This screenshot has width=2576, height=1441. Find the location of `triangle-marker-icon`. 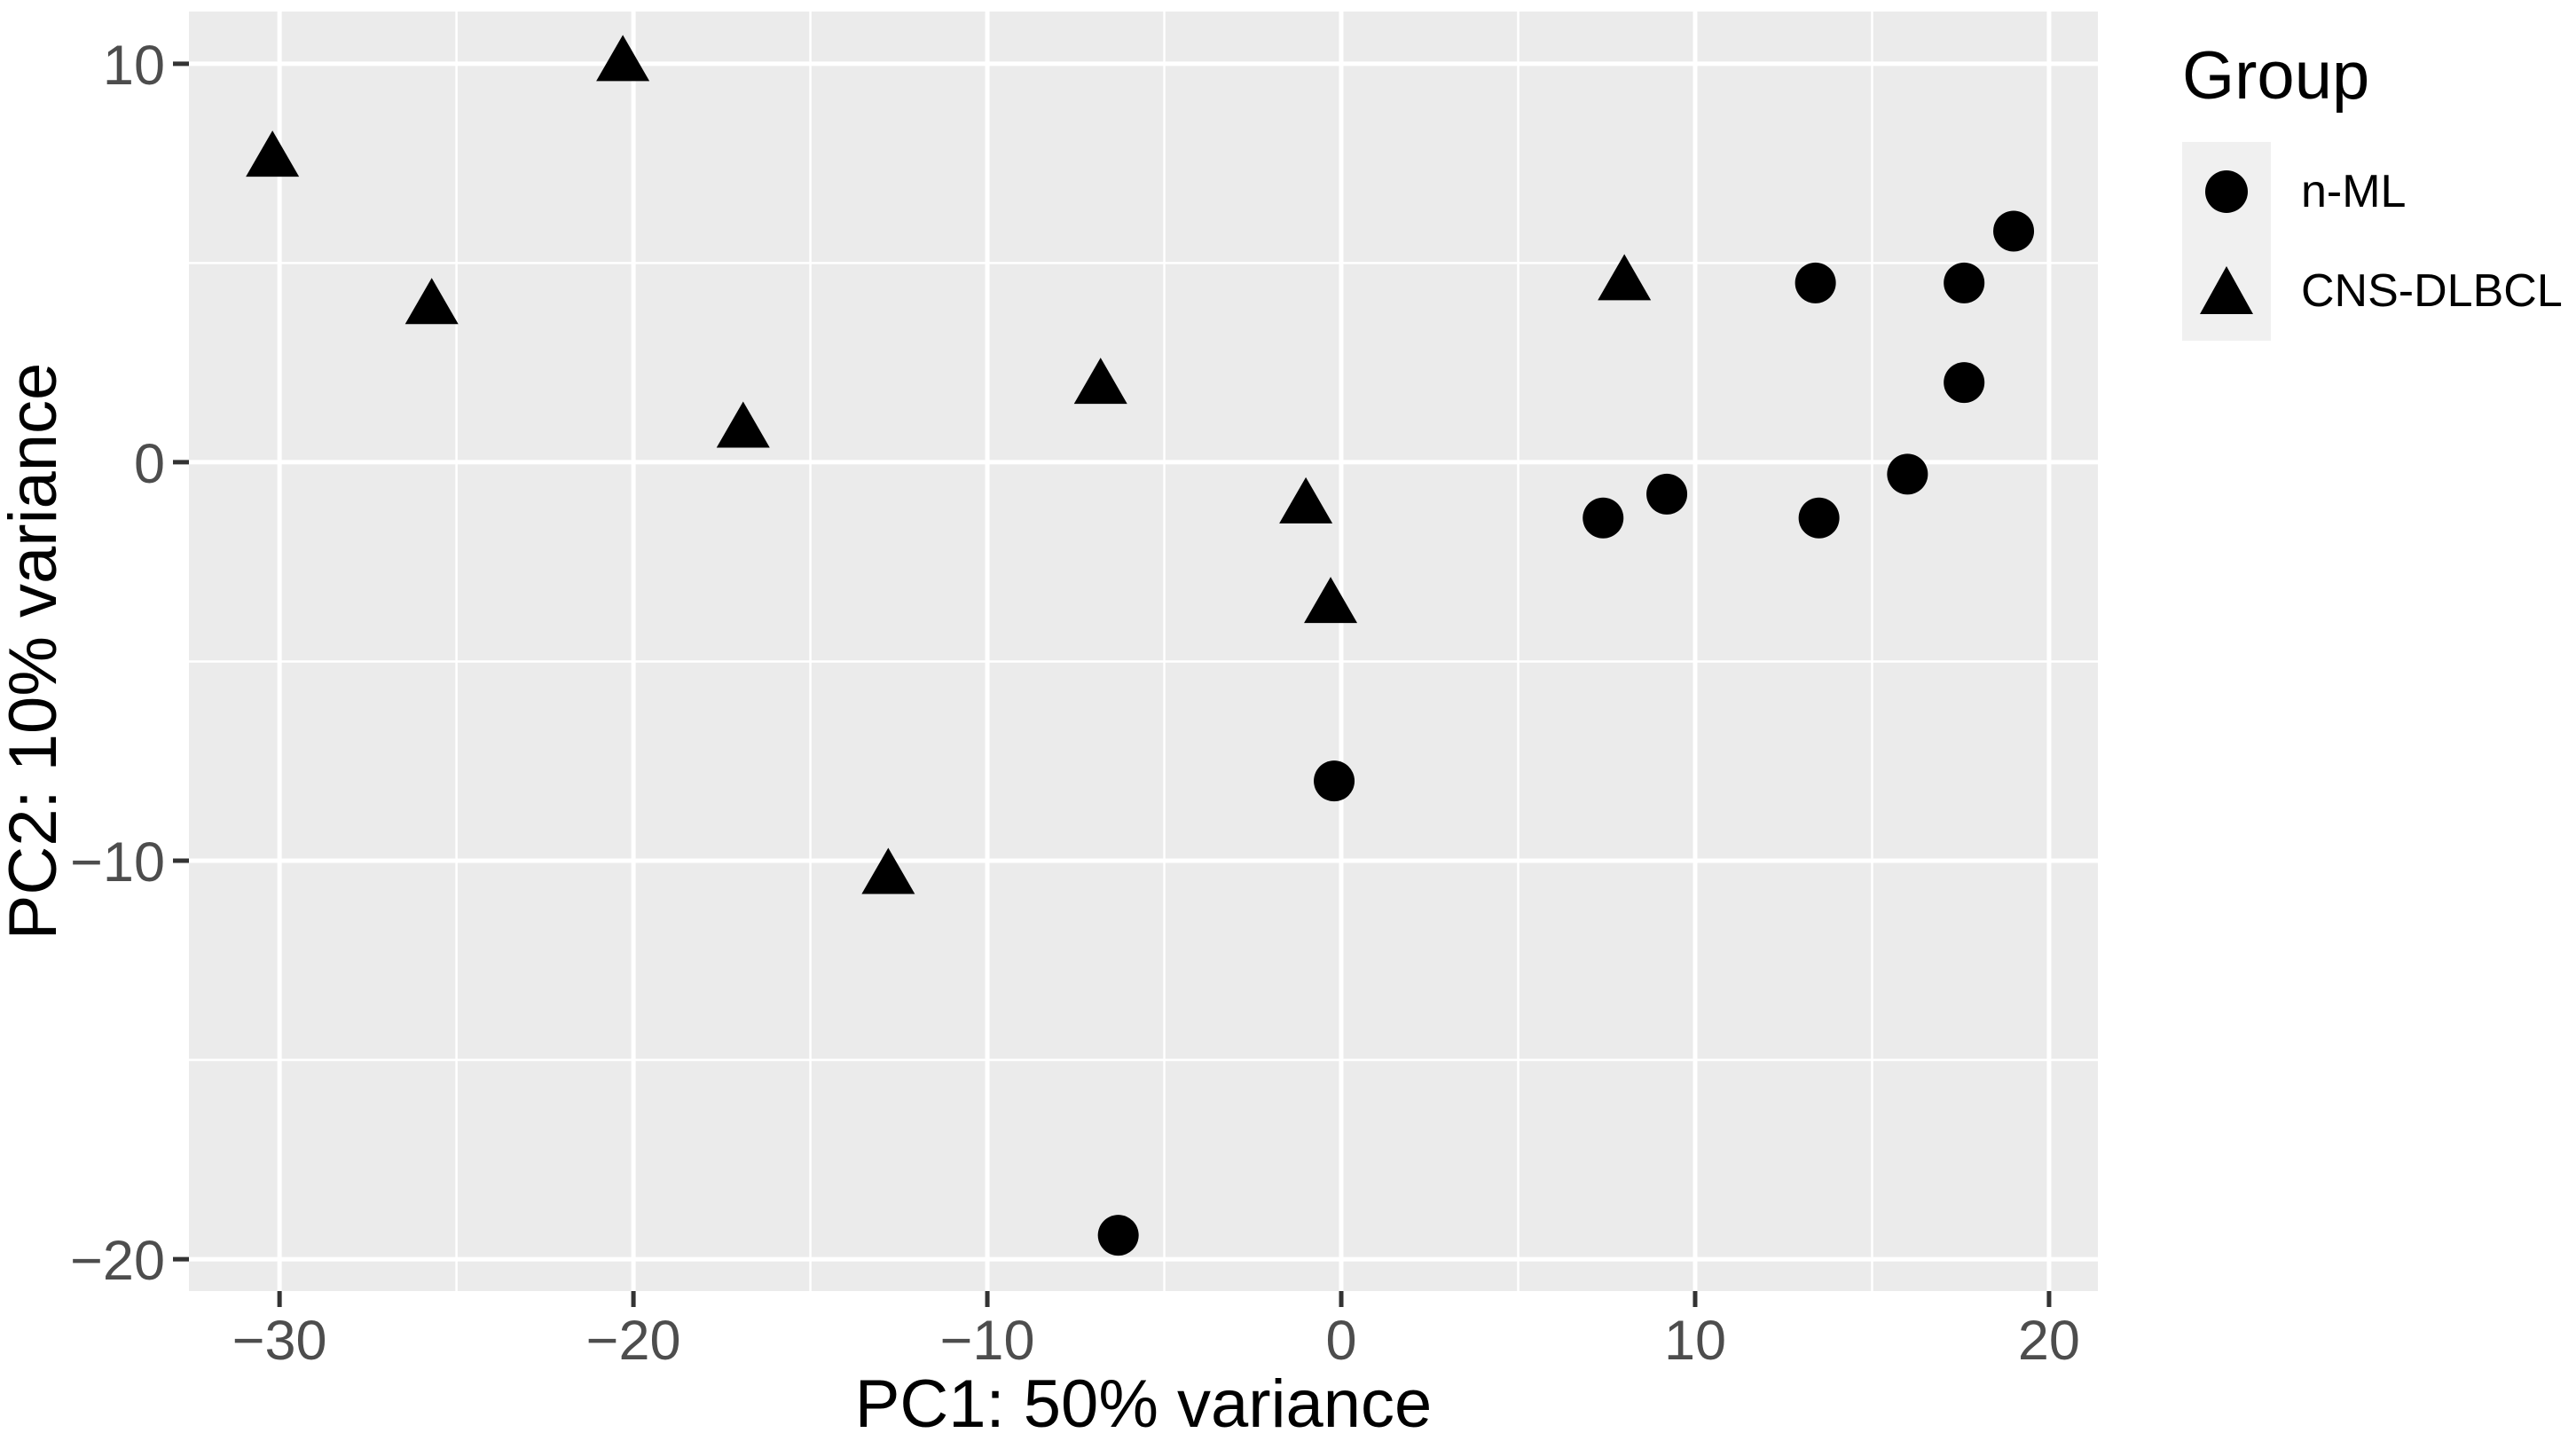

triangle-marker-icon is located at coordinates (2226, 290).